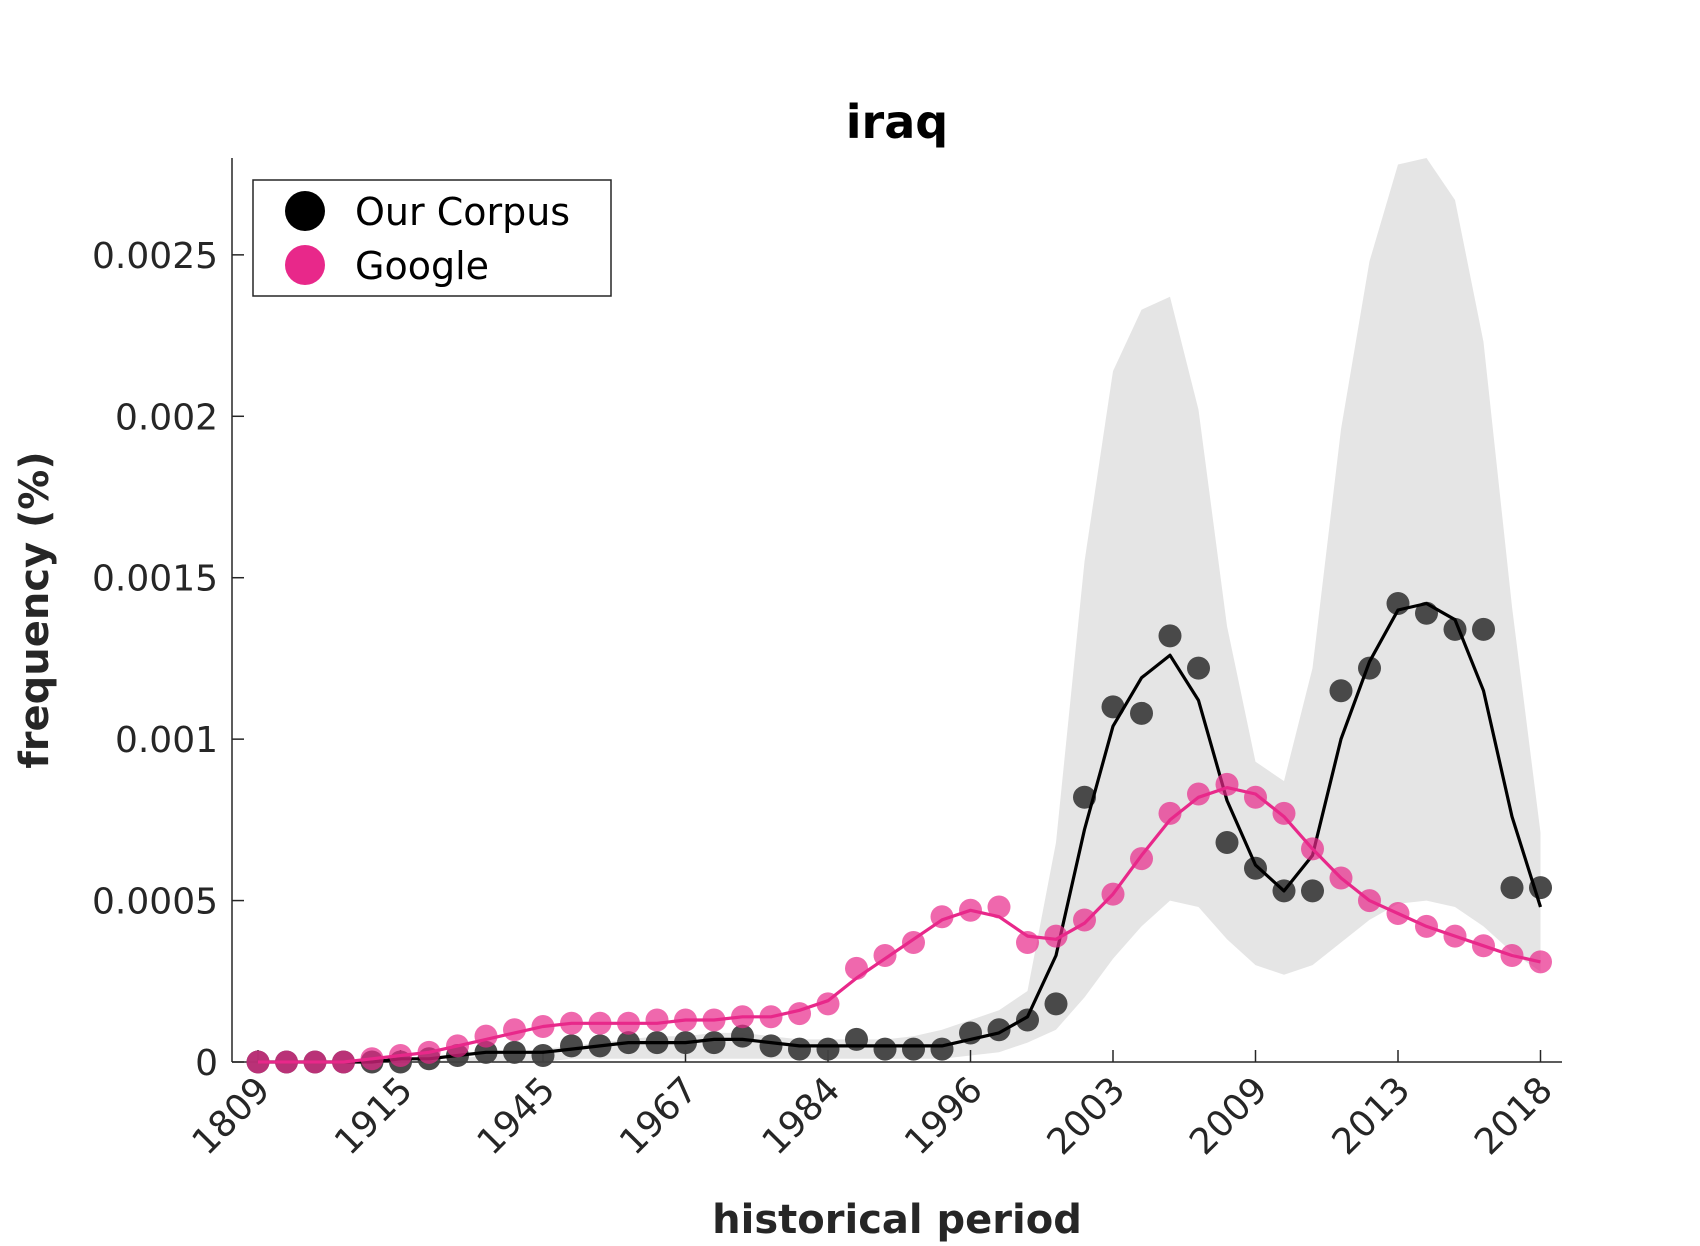 The width and height of the screenshot is (1700, 1246). Describe the element at coordinates (155, 902) in the screenshot. I see `y-tick-label: 0.0005` at that location.